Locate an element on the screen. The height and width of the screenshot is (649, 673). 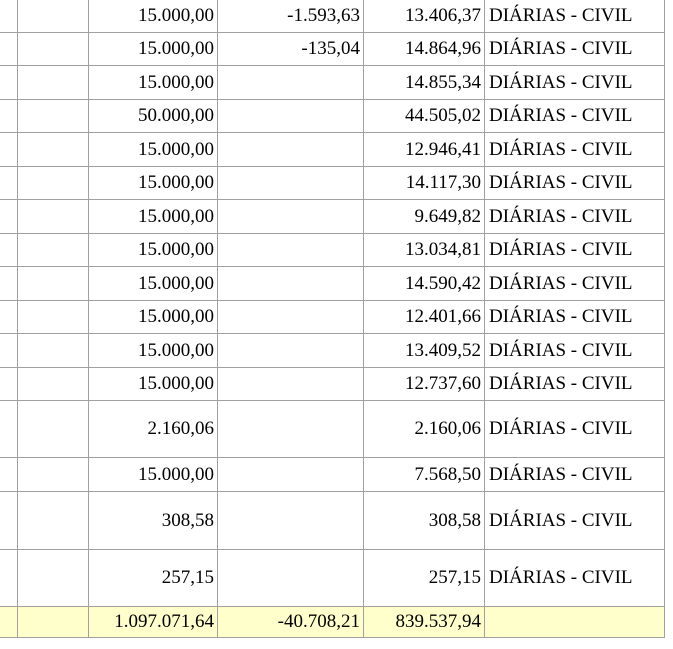
total-liquido: 839.537,94 is located at coordinates (424, 622).